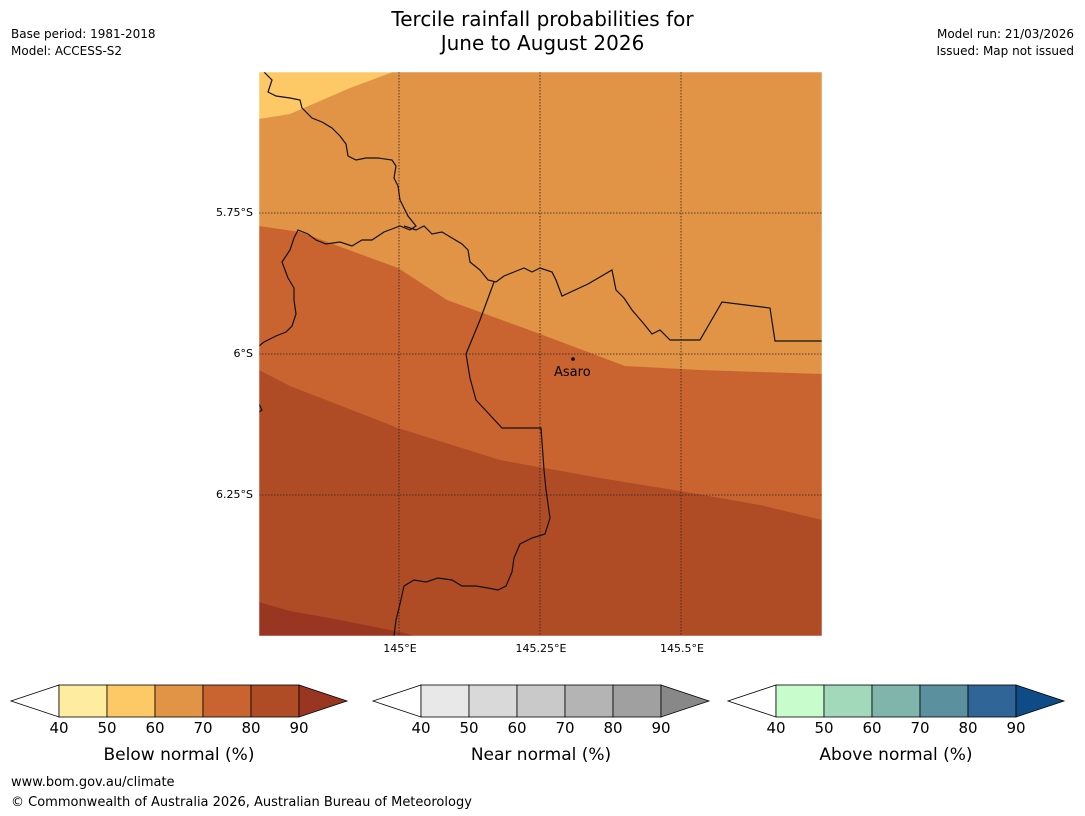 Image resolution: width=1085 pixels, height=816 pixels. Describe the element at coordinates (323, 701) in the screenshot. I see `legend-below-extend-high` at that location.